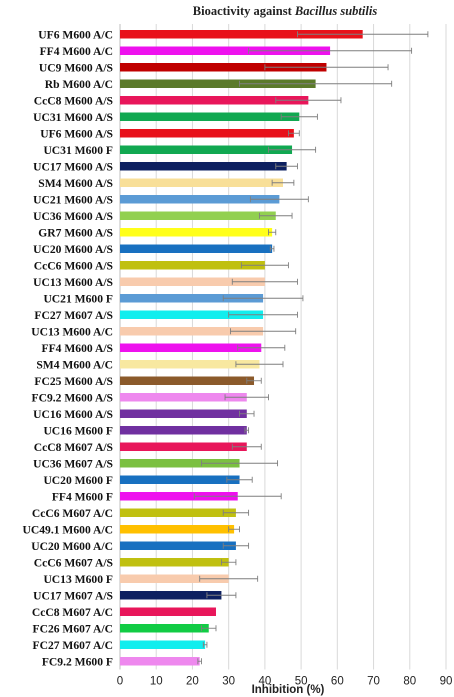 This screenshot has width=454, height=697. I want to click on x-tick-label: 40, so click(264, 682).